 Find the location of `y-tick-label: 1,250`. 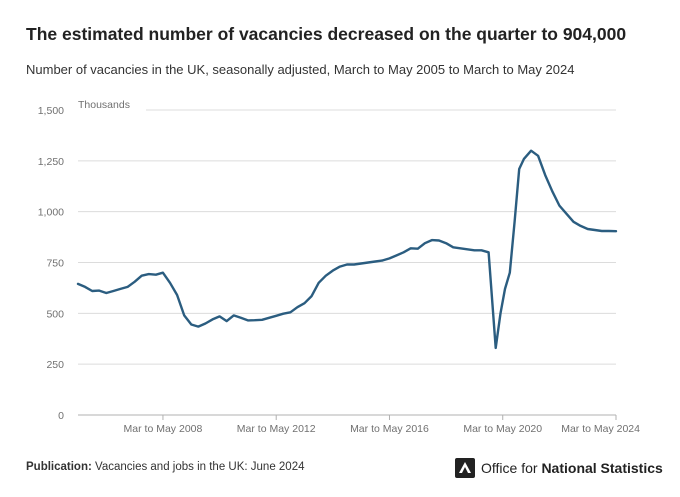

y-tick-label: 1,250 is located at coordinates (51, 162).